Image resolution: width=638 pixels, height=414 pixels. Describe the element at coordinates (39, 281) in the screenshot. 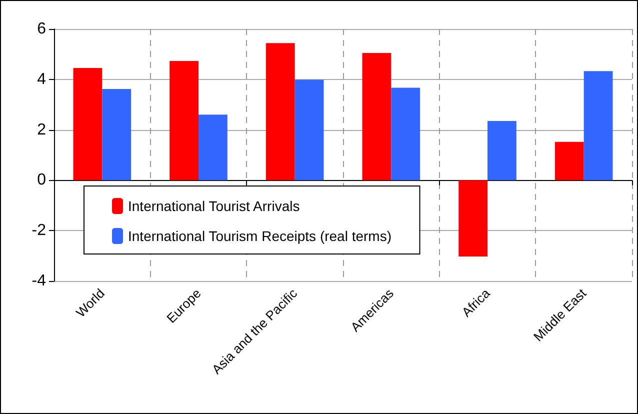

I see `y-tick-label: -4` at that location.